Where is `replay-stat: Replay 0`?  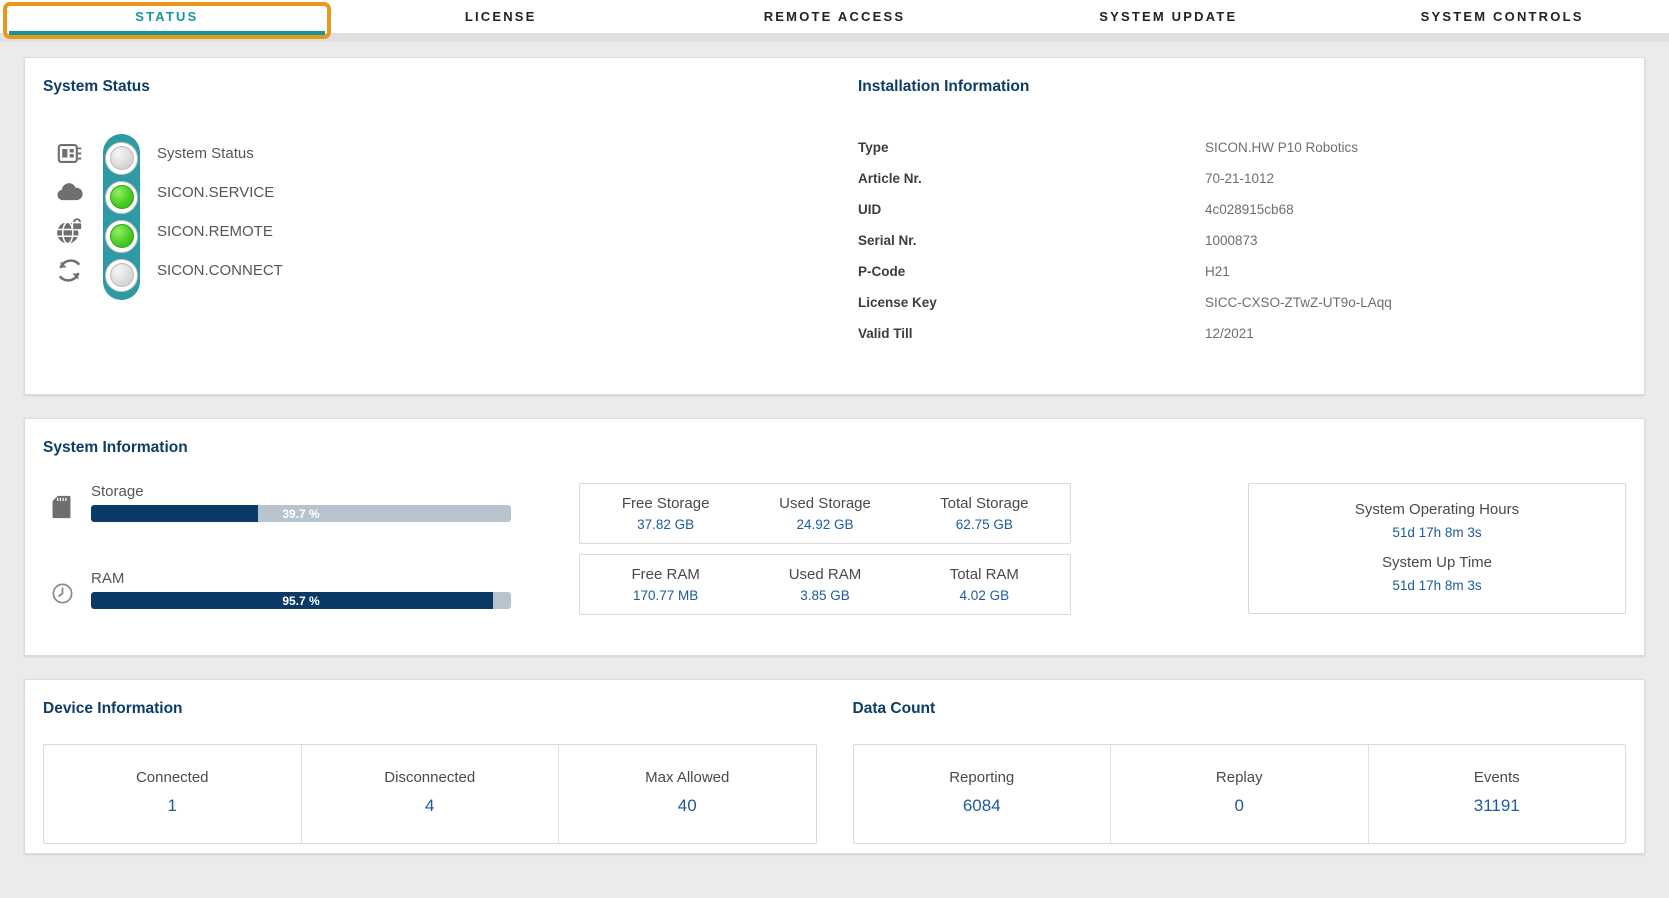 replay-stat: Replay 0 is located at coordinates (1239, 794).